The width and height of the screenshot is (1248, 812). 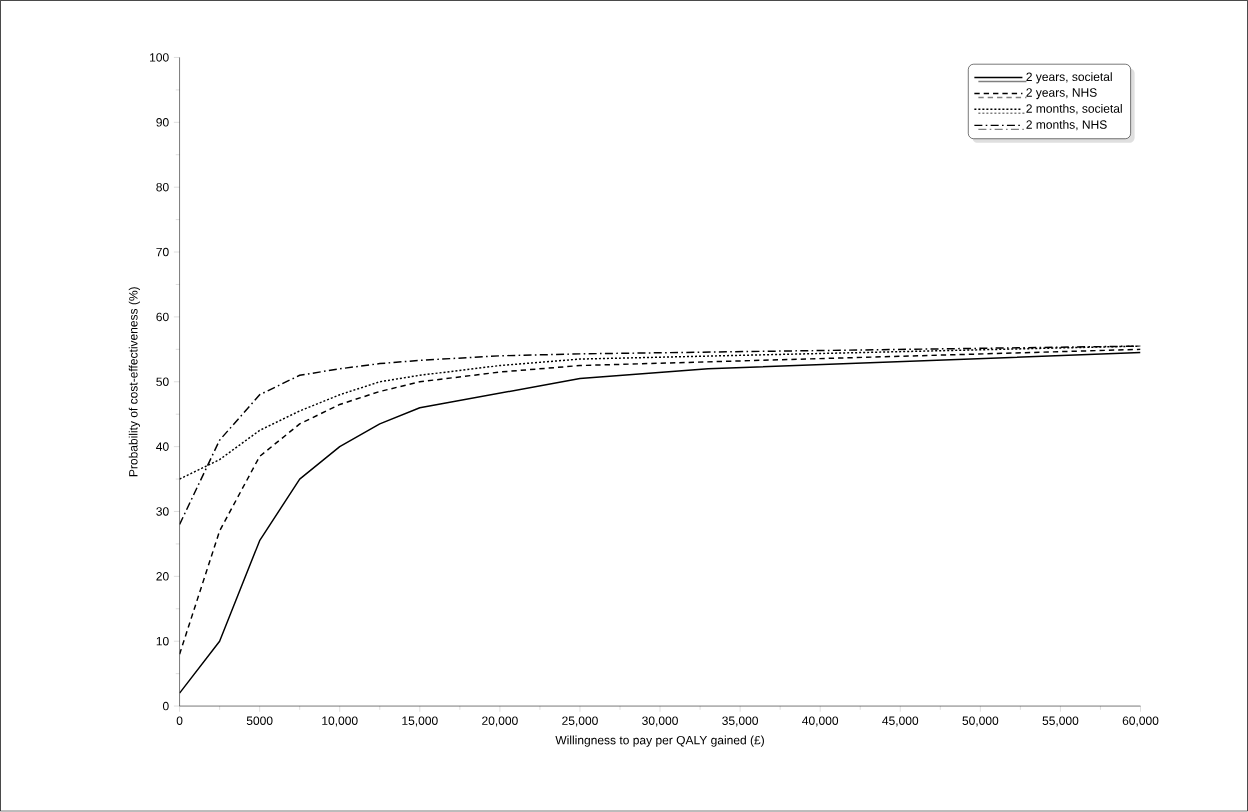 I want to click on y-tick-label: 90, so click(x=162, y=122).